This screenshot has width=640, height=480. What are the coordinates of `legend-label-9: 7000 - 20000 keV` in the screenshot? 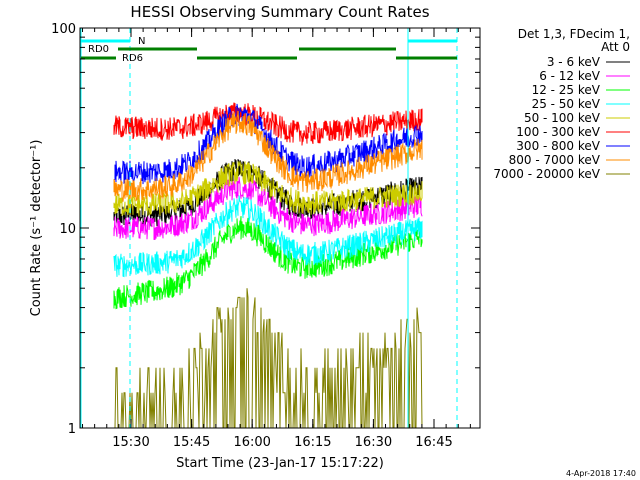 It's located at (546, 174).